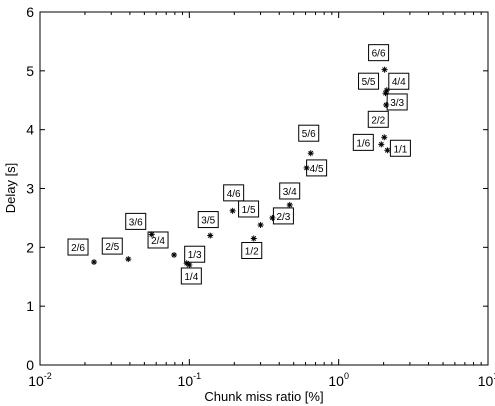 The height and width of the screenshot is (406, 495). I want to click on point-label-text: 3/3, so click(397, 103).